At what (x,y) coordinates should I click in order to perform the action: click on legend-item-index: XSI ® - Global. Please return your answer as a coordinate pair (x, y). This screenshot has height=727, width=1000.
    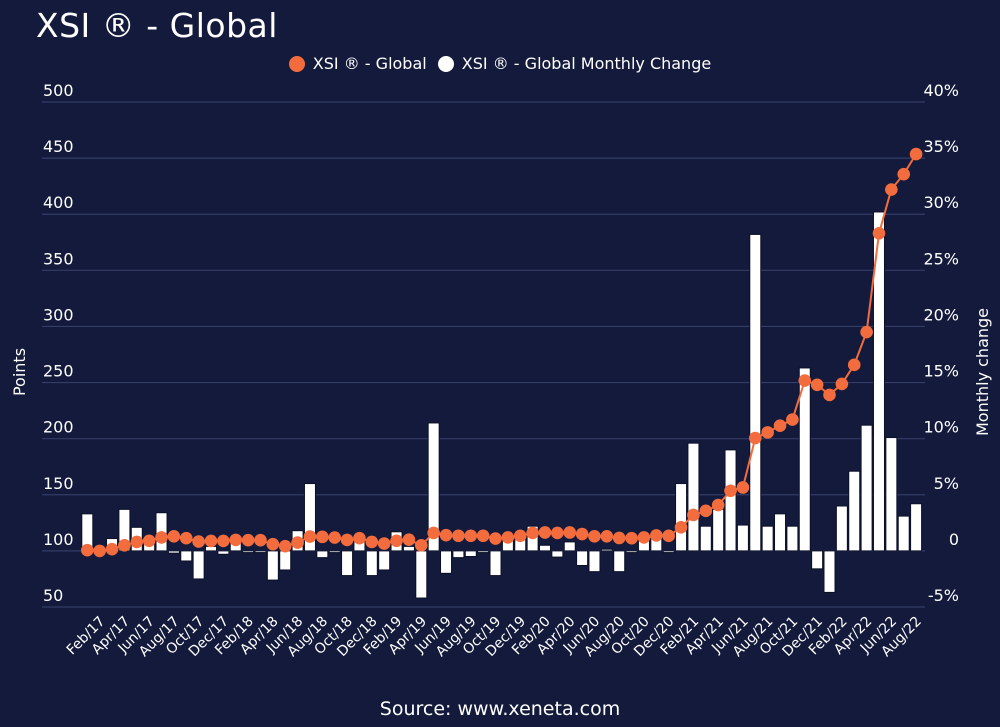
    Looking at the image, I should click on (357, 63).